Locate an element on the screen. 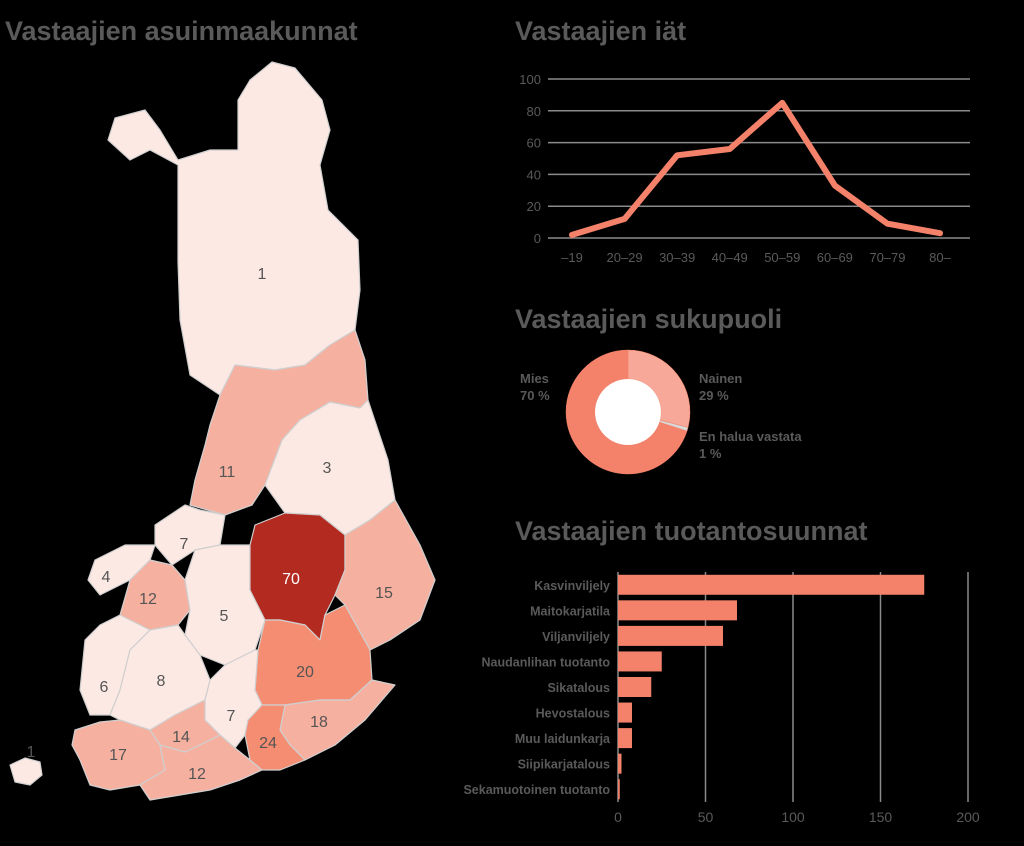 This screenshot has height=846, width=1024. map-value-9: 15 is located at coordinates (384, 593).